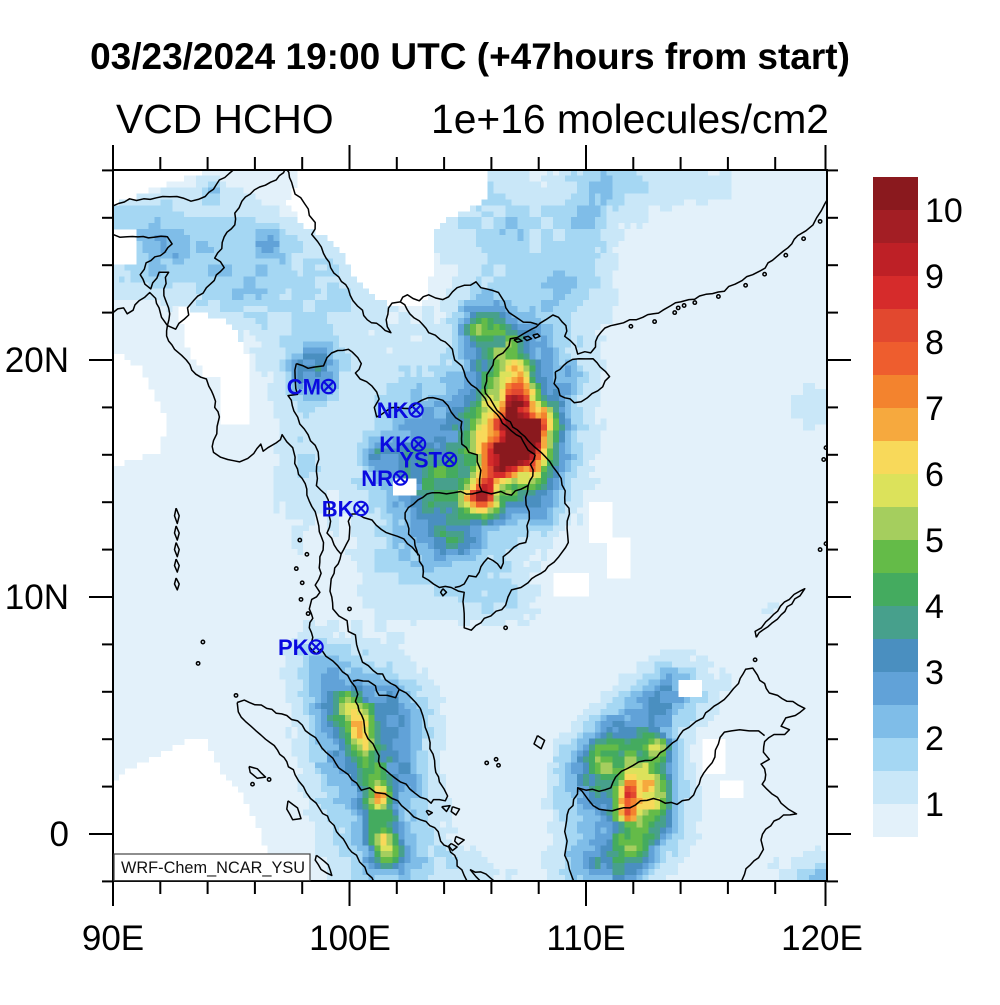 The width and height of the screenshot is (1000, 1005). What do you see at coordinates (934, 673) in the screenshot?
I see `svg-text: 3` at bounding box center [934, 673].